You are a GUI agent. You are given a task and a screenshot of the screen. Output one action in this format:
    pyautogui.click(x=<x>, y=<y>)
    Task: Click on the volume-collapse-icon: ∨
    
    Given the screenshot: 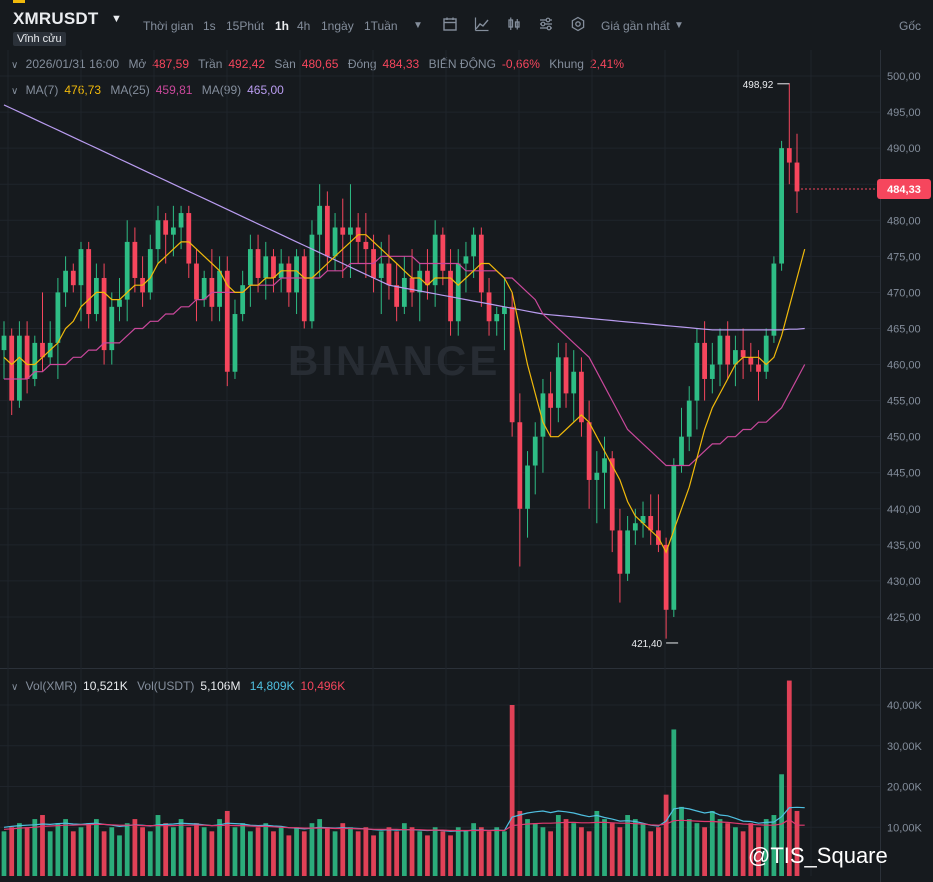 What is the action you would take?
    pyautogui.click(x=15, y=687)
    